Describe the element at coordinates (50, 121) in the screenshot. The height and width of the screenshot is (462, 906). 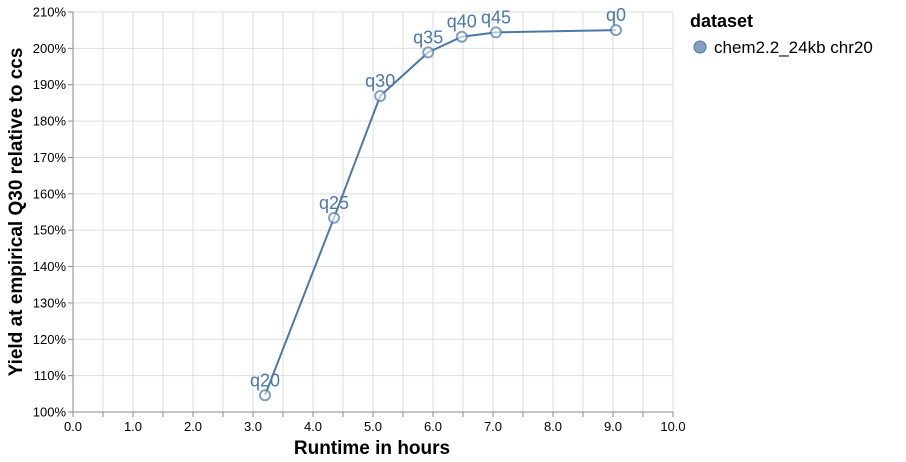
I see `y-tick-label: 180%` at that location.